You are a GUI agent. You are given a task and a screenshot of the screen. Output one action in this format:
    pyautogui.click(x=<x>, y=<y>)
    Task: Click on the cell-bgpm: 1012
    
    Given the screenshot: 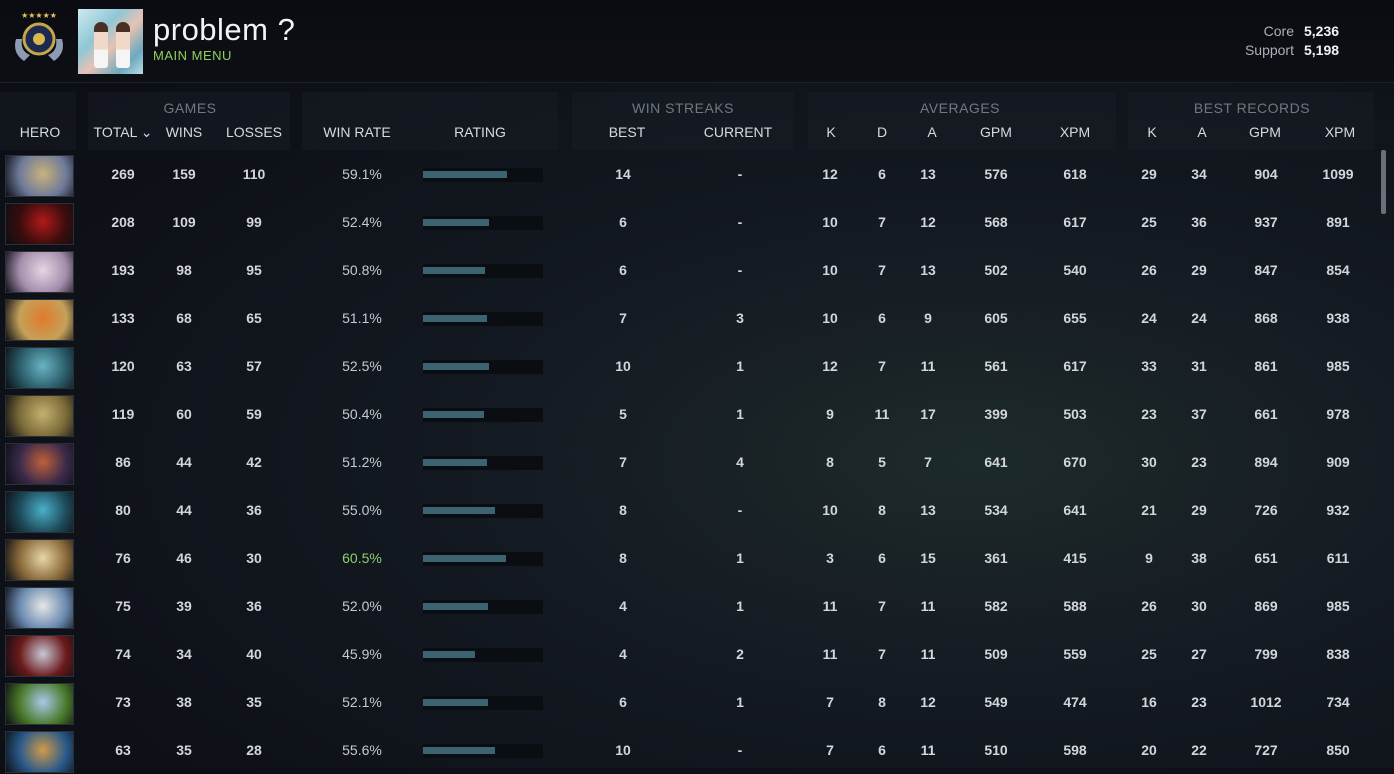 What is the action you would take?
    pyautogui.click(x=1266, y=702)
    